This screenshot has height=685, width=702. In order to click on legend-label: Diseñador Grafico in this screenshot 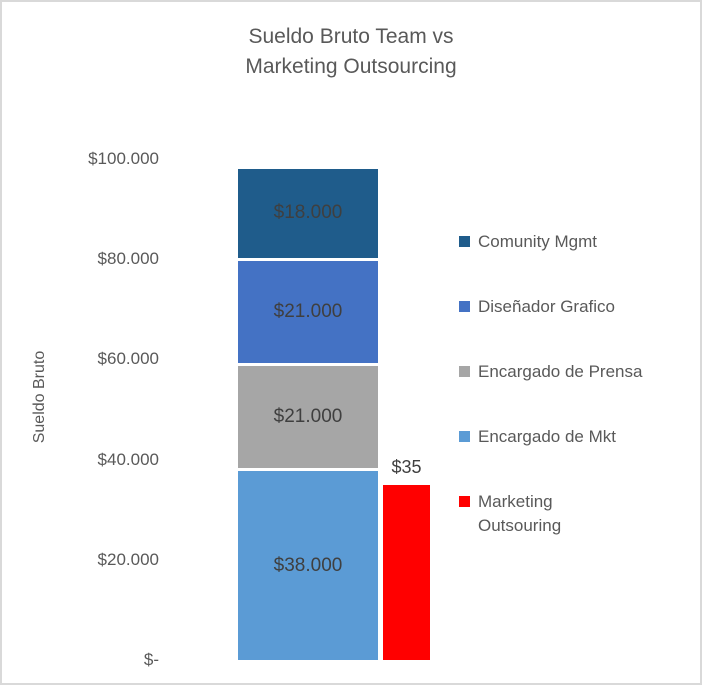, I will do `click(547, 306)`.